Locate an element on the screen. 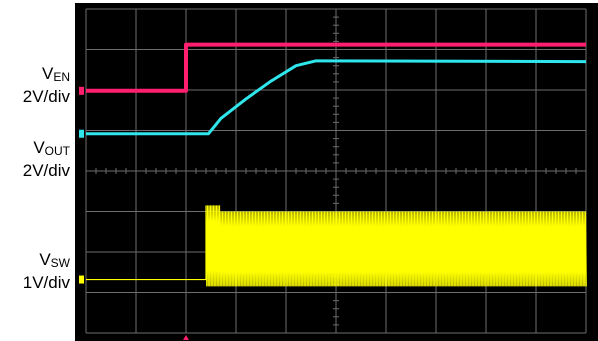 The width and height of the screenshot is (598, 341). v-out-marker is located at coordinates (81, 133).